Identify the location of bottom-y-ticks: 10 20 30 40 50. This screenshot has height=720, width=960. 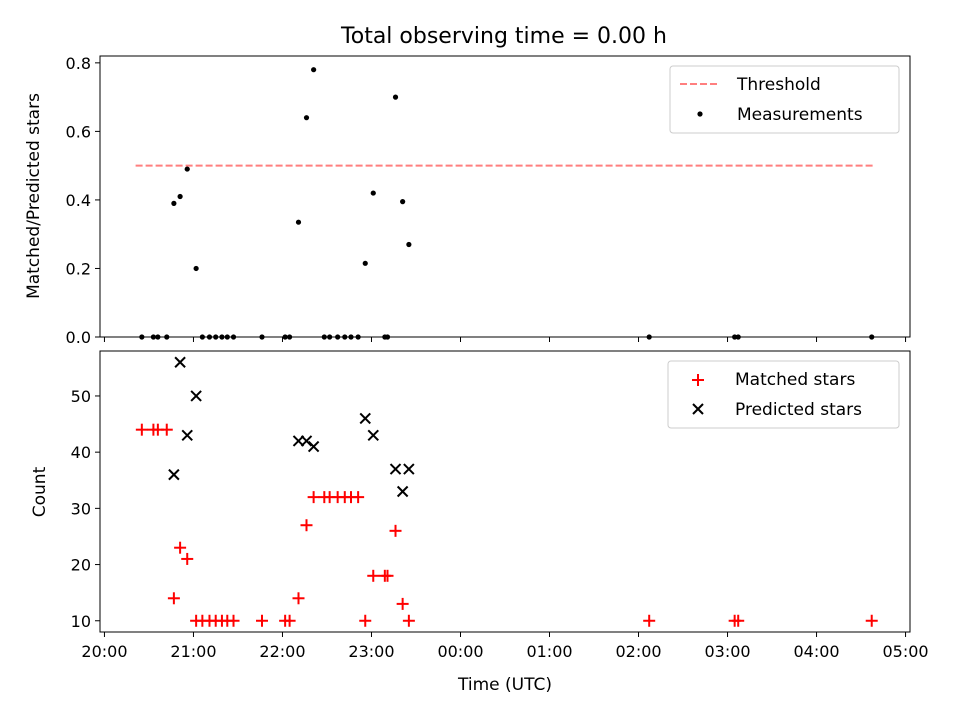
(85, 509).